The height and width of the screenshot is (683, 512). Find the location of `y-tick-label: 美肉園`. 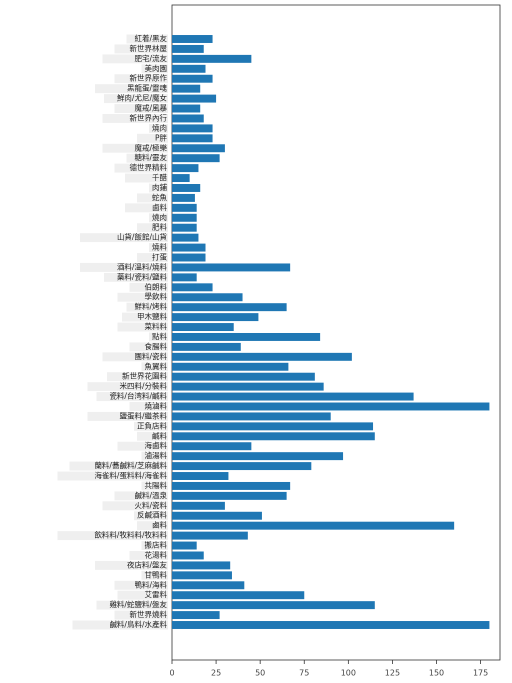

y-tick-label: 美肉園 is located at coordinates (156, 68).